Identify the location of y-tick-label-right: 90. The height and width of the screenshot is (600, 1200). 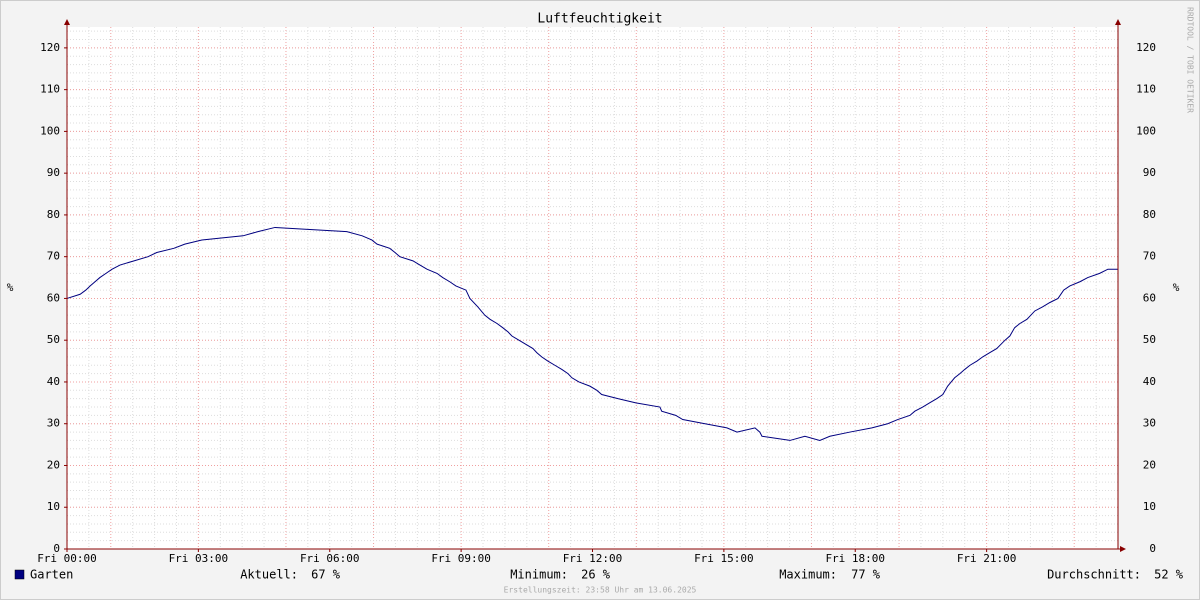
(1149, 172).